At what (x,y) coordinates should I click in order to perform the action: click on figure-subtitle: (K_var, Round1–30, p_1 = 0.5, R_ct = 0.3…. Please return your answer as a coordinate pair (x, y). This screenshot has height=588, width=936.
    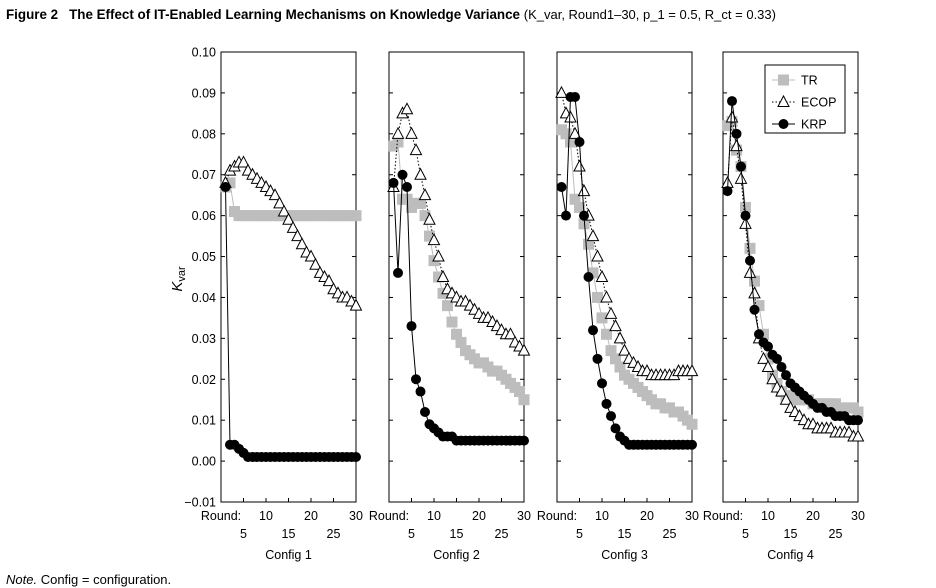
    Looking at the image, I should click on (649, 14).